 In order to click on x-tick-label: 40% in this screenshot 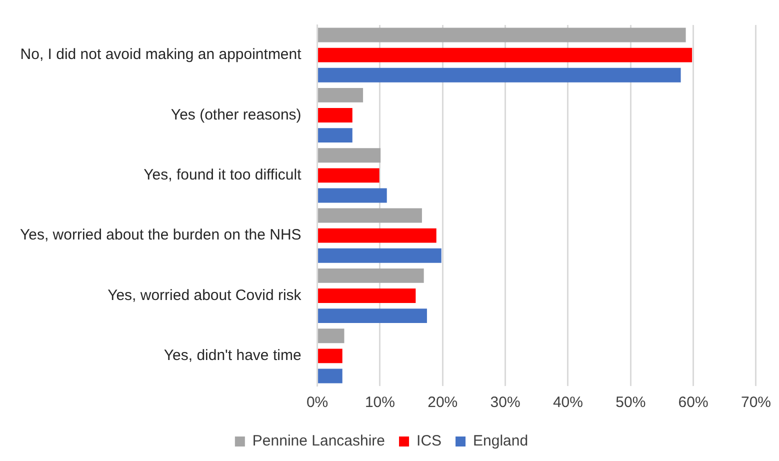, I will do `click(567, 403)`.